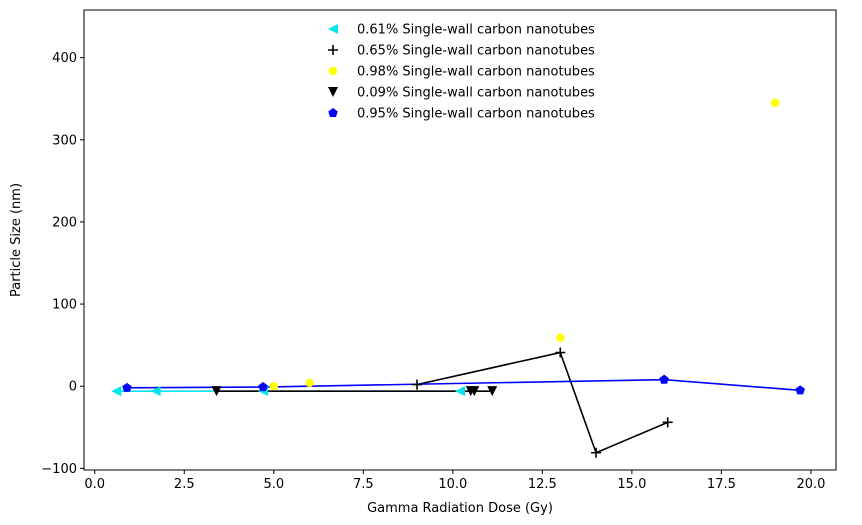 This screenshot has width=862, height=525. Describe the element at coordinates (476, 51) in the screenshot. I see `legend-label-1: 0.65% Single-wall carbon nanotubes` at that location.